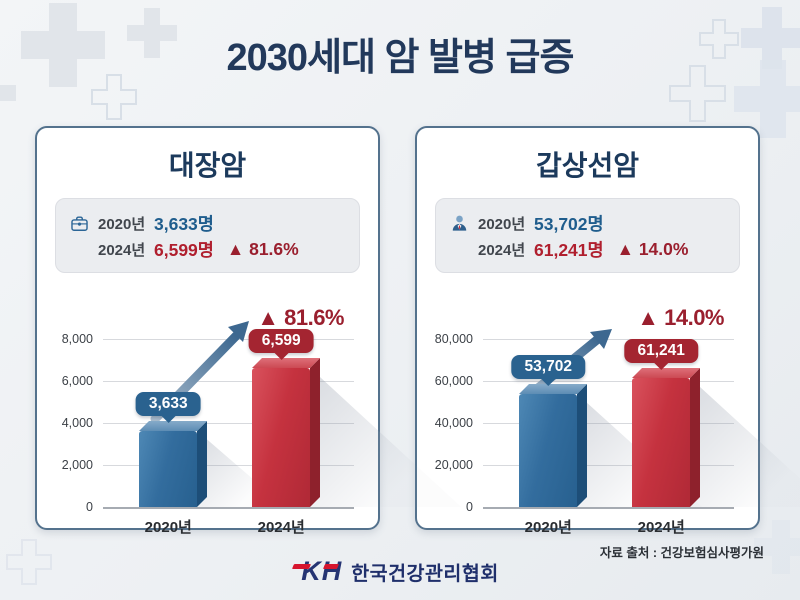 The width and height of the screenshot is (800, 600). I want to click on value-bubble: 6,599, so click(281, 341).